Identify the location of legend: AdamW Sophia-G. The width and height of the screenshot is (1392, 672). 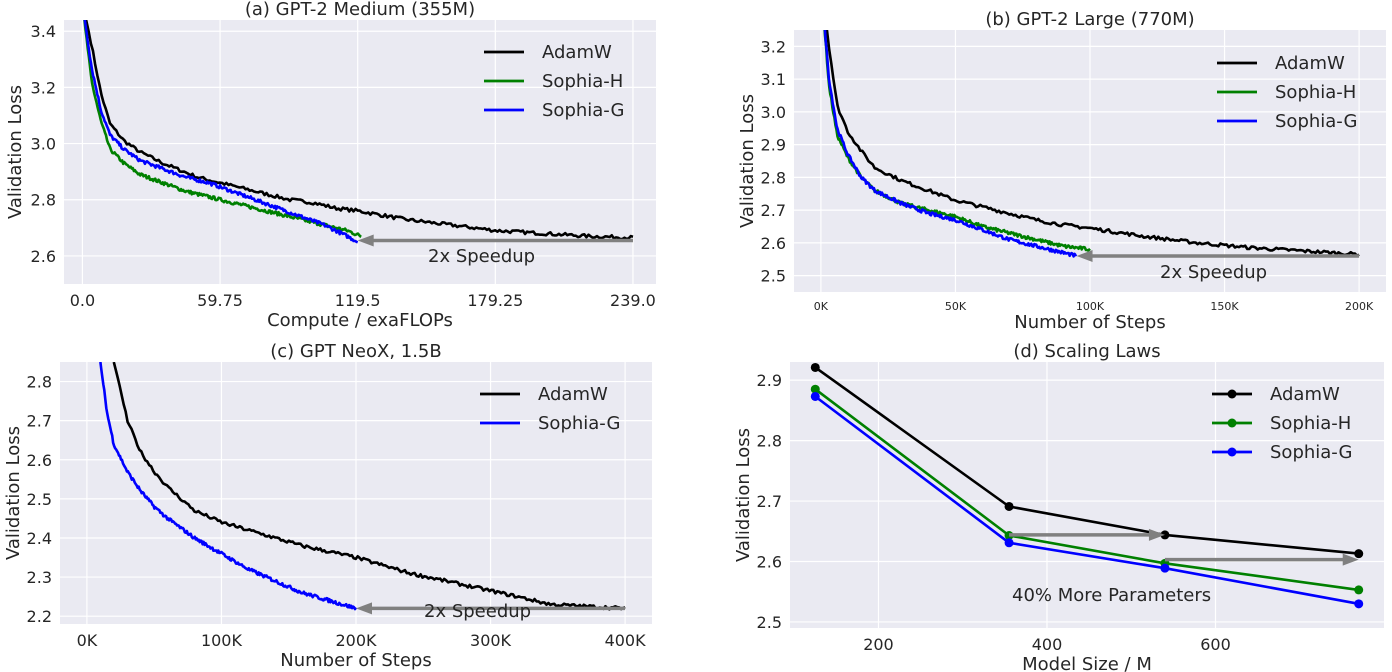
(550, 409).